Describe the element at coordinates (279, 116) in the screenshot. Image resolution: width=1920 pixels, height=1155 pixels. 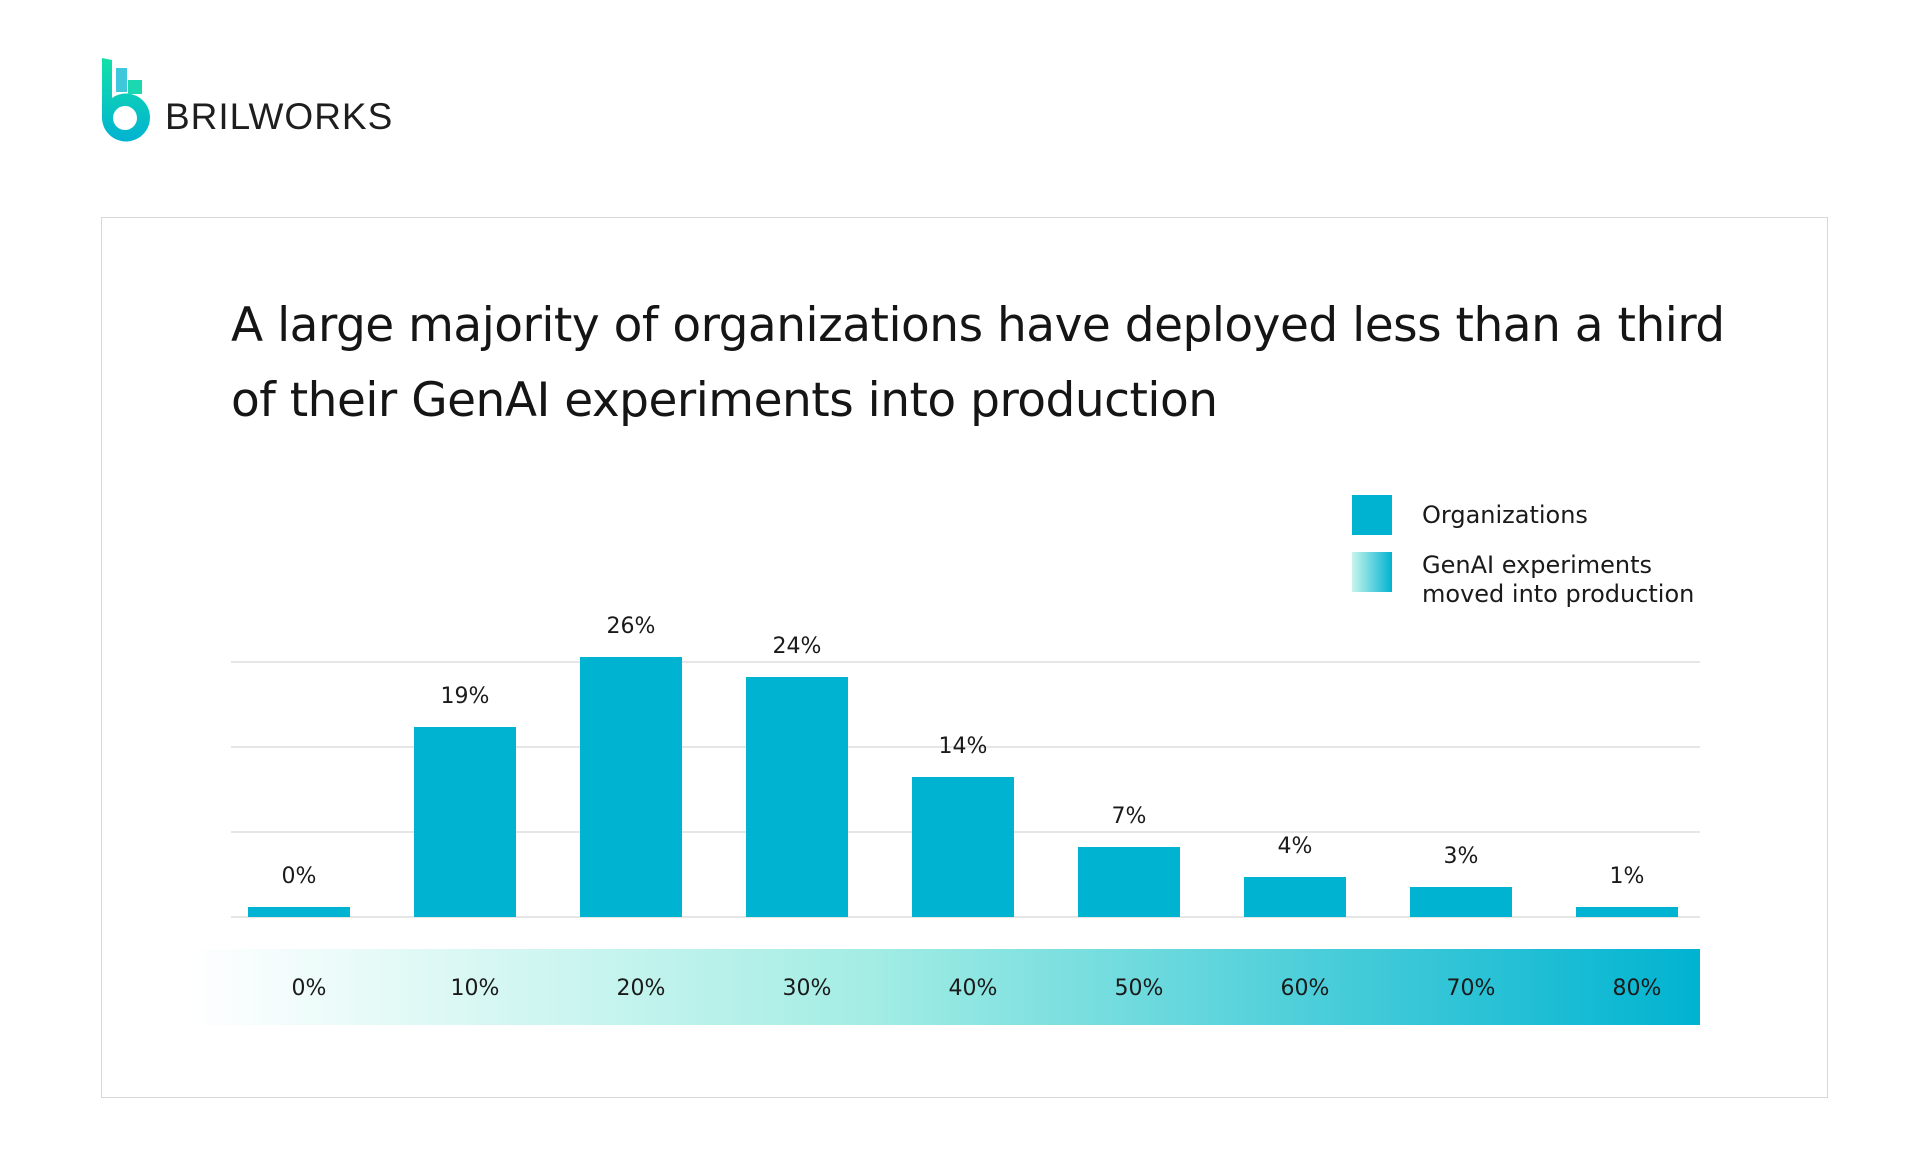
I see `brand-name: BRILWORKS` at that location.